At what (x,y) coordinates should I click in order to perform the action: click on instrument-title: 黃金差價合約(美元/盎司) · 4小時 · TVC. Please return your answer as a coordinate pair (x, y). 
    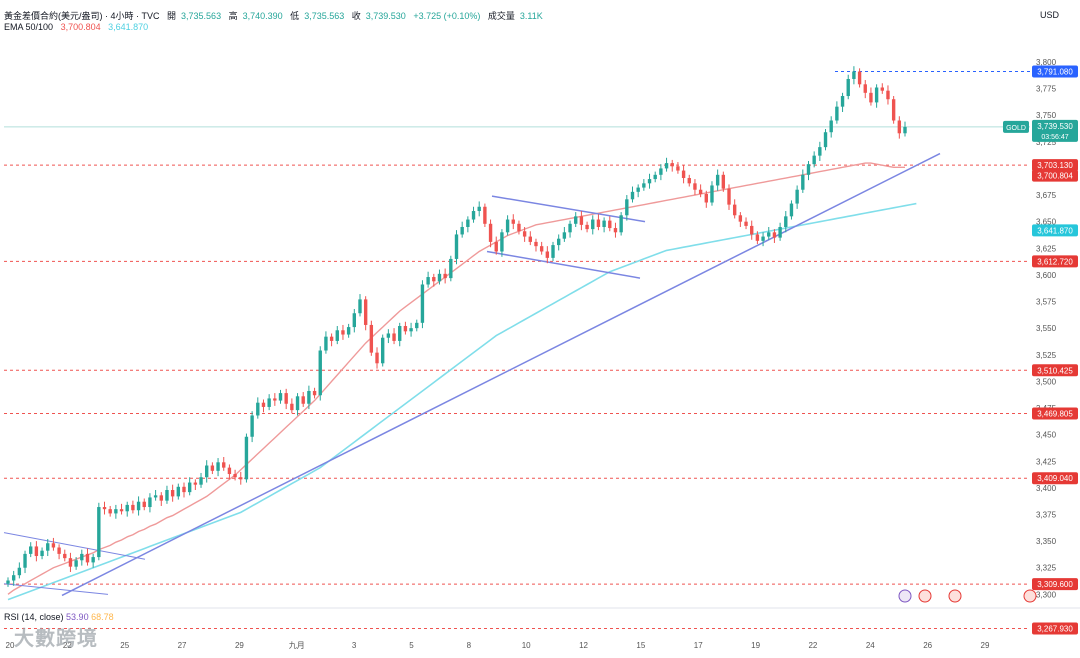
    Looking at the image, I should click on (82, 16).